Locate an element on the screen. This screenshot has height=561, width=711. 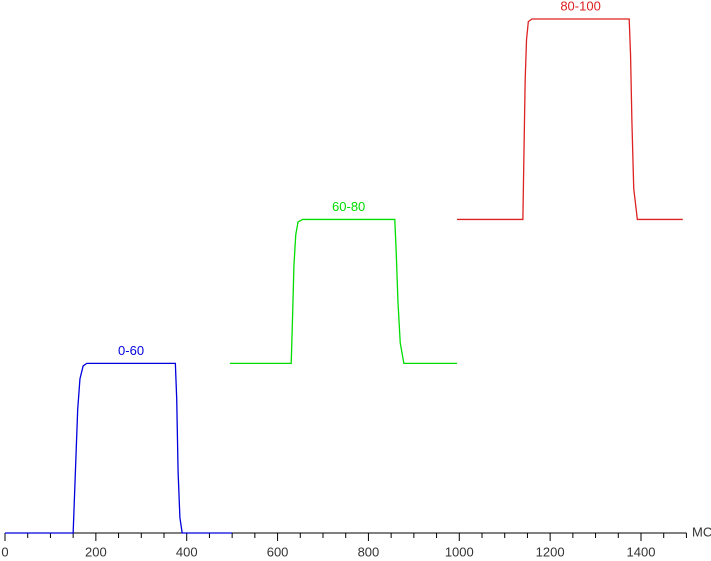
x-tick-label: 400 is located at coordinates (187, 551).